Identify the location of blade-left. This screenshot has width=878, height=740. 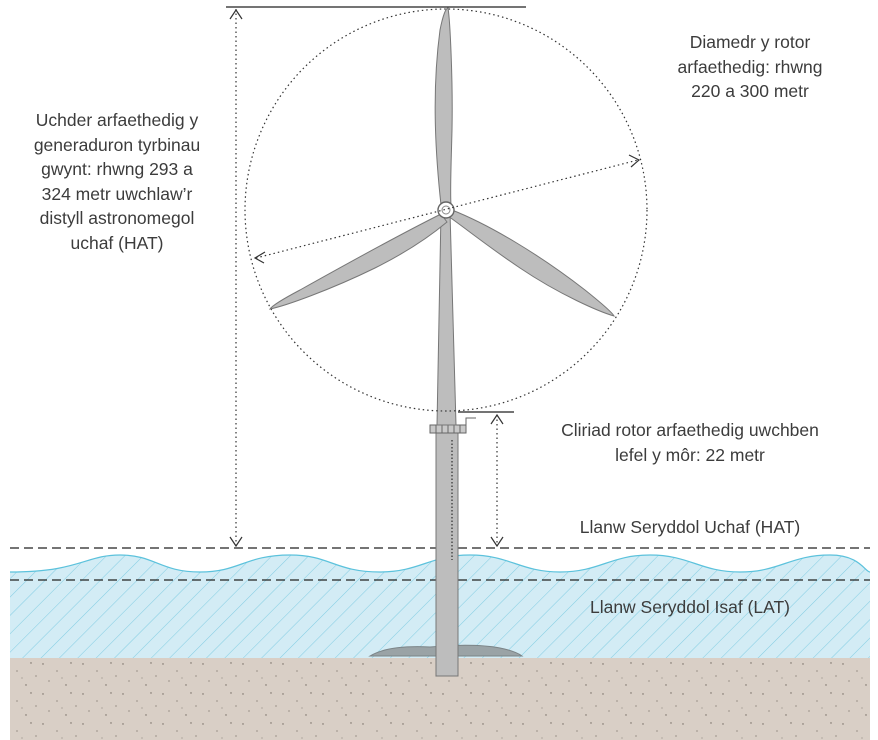
(358, 261).